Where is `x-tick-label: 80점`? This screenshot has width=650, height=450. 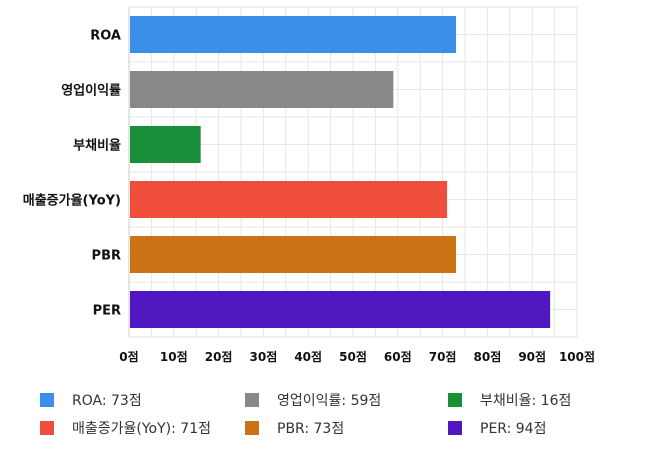 x-tick-label: 80점 is located at coordinates (488, 356).